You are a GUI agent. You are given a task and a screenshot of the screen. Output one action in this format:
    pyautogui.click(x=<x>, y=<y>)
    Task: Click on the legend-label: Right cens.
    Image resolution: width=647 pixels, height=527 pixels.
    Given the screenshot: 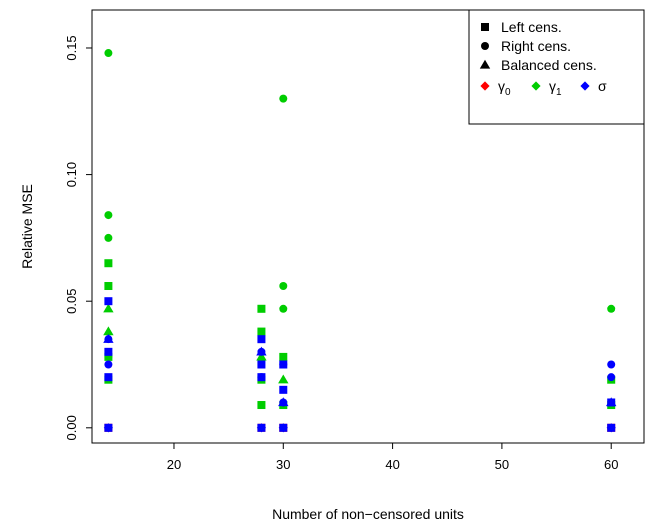 What is the action you would take?
    pyautogui.click(x=536, y=46)
    